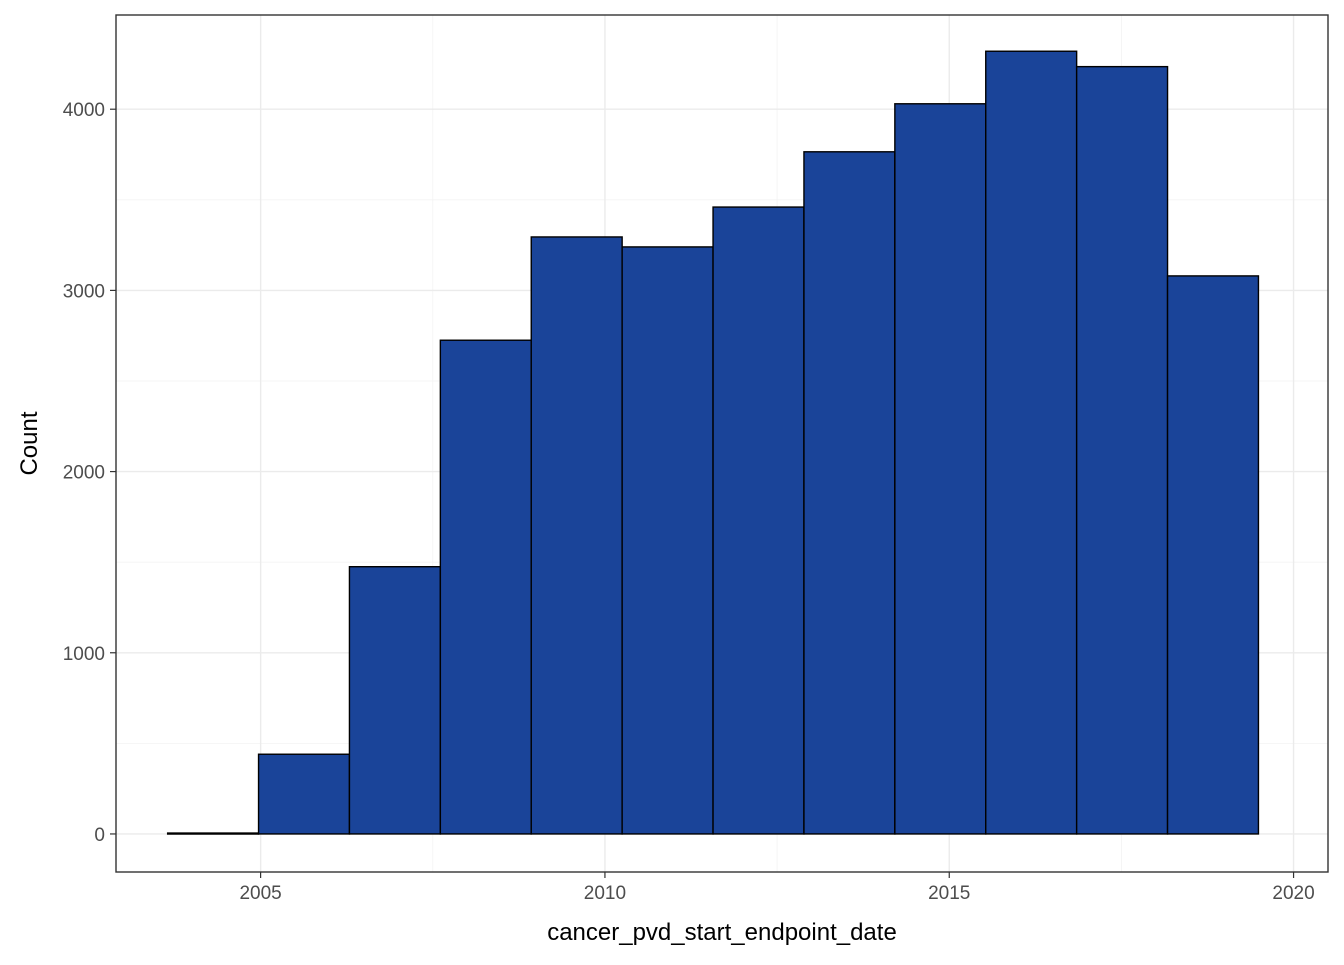  What do you see at coordinates (949, 893) in the screenshot?
I see `x-tick-label: 2015` at bounding box center [949, 893].